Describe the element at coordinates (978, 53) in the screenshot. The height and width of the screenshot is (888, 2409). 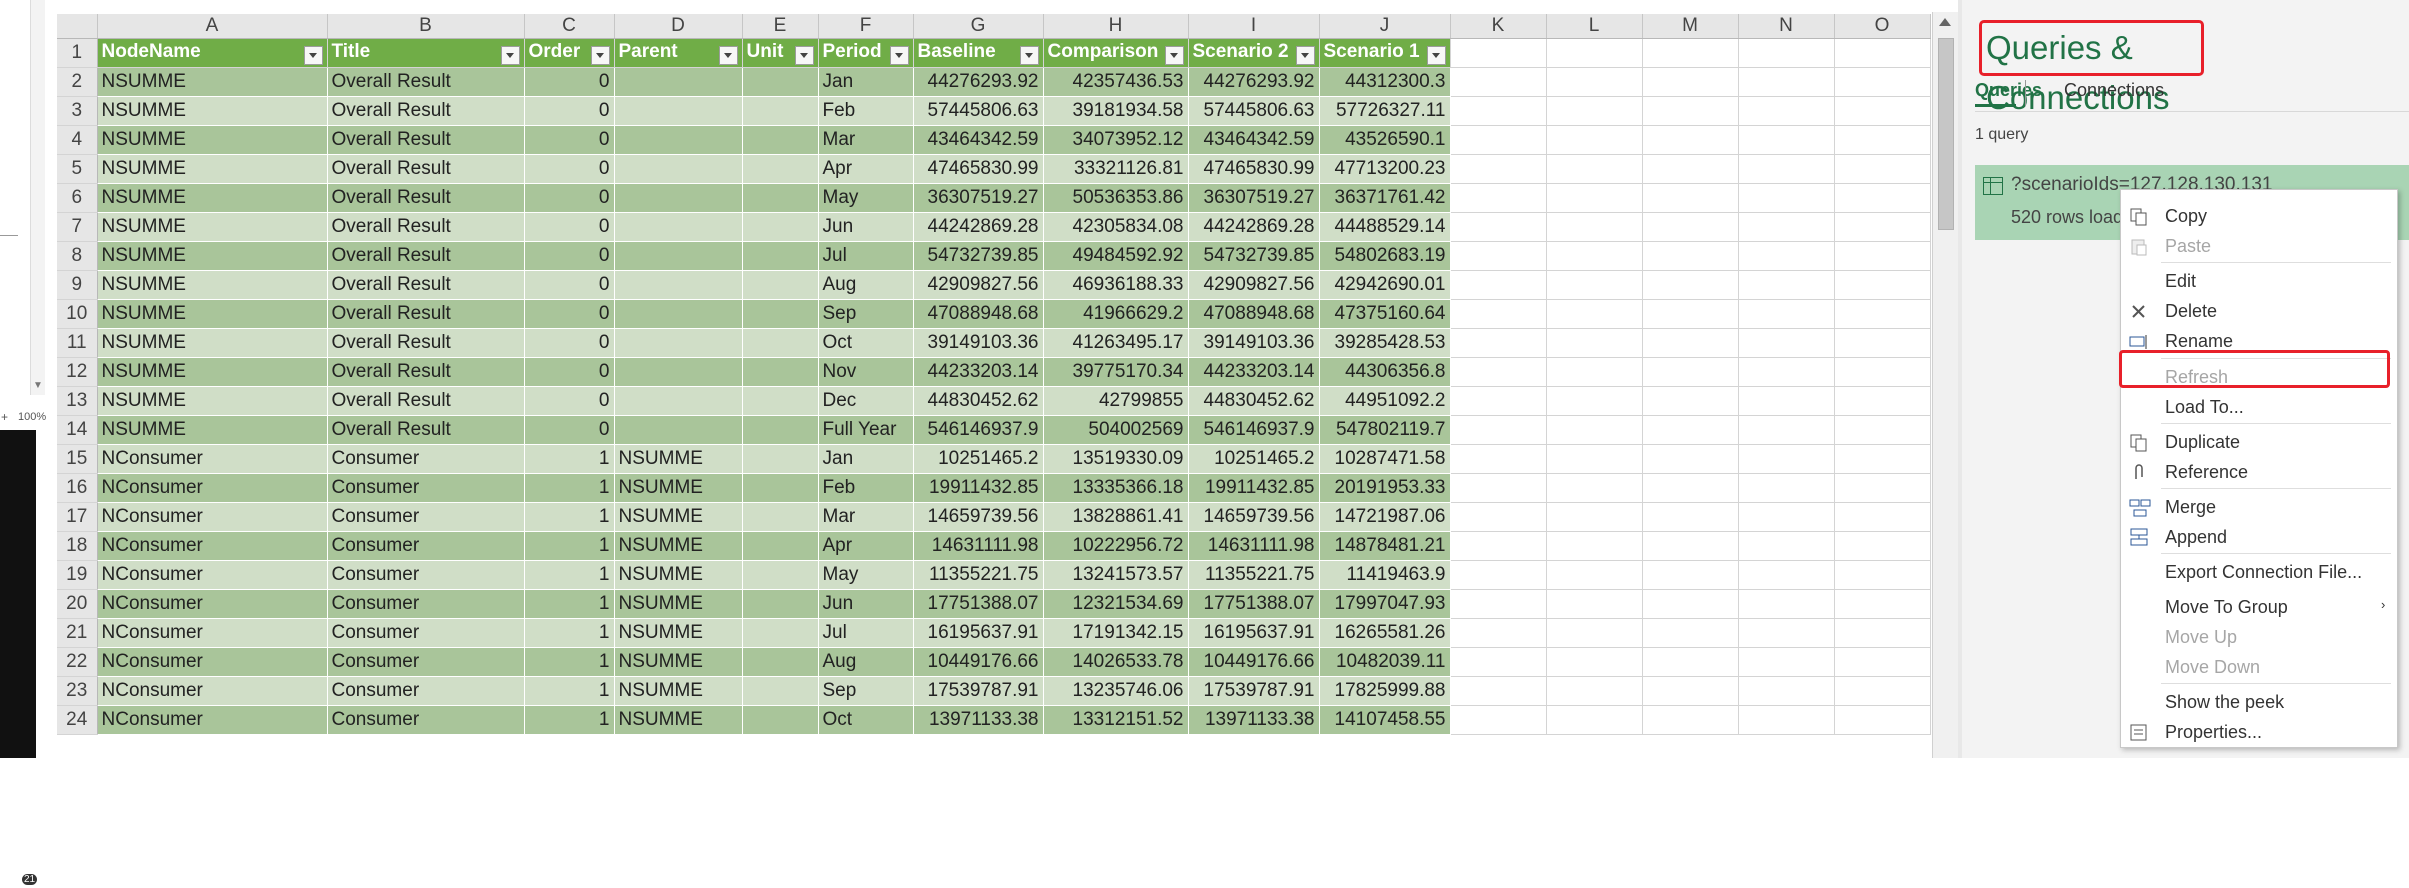
I see `table-header-cell: Baseline` at that location.